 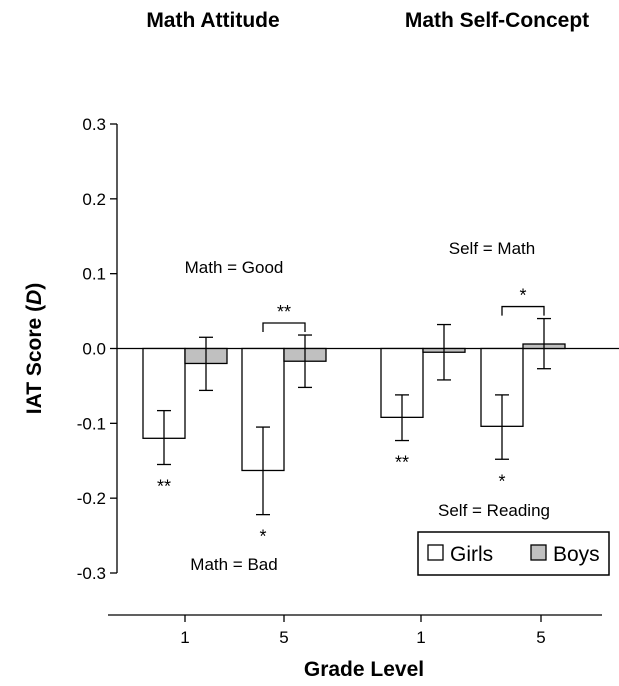 What do you see at coordinates (513, 553) in the screenshot?
I see `legend-box` at bounding box center [513, 553].